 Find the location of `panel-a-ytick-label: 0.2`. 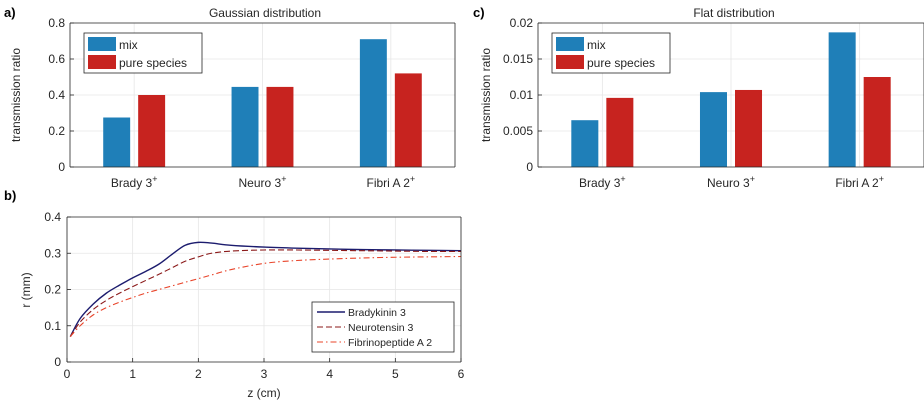

panel-a-ytick-label: 0.2 is located at coordinates (56, 131).